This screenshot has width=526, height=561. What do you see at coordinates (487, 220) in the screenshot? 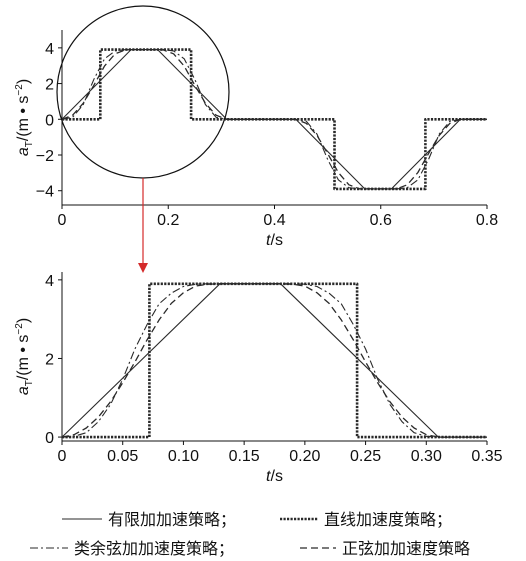
I see `x-tick-label: 0.8` at bounding box center [487, 220].